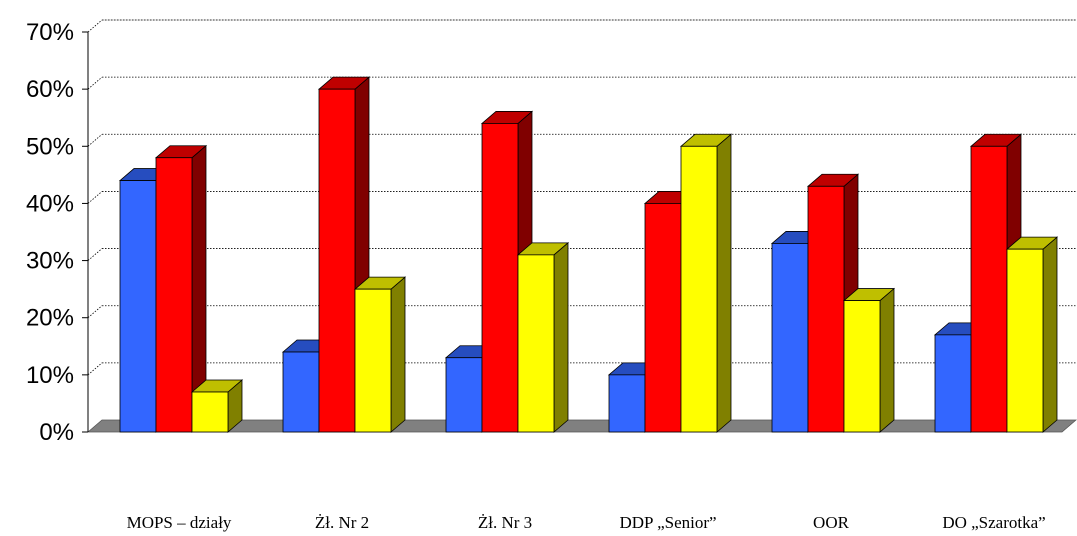  I want to click on x-tick-label: DDP „Senior”, so click(667, 522).